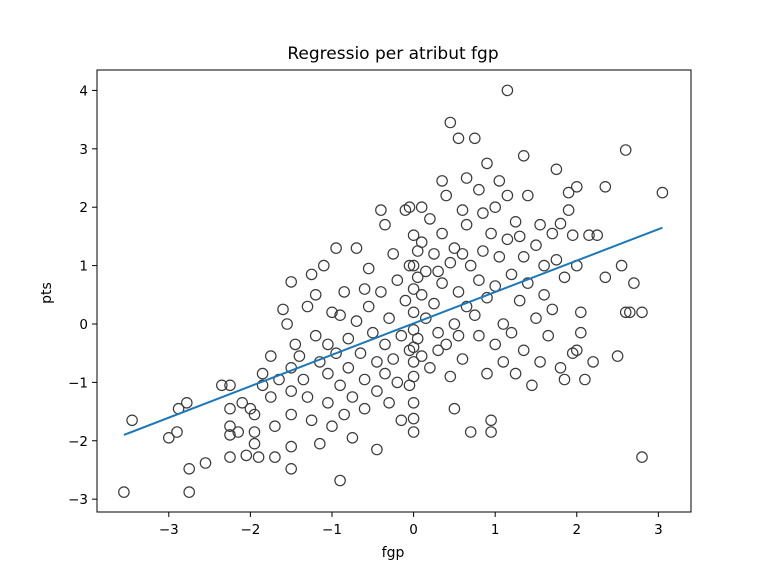 This screenshot has height=576, width=768. I want to click on x-tick-label: 1, so click(495, 530).